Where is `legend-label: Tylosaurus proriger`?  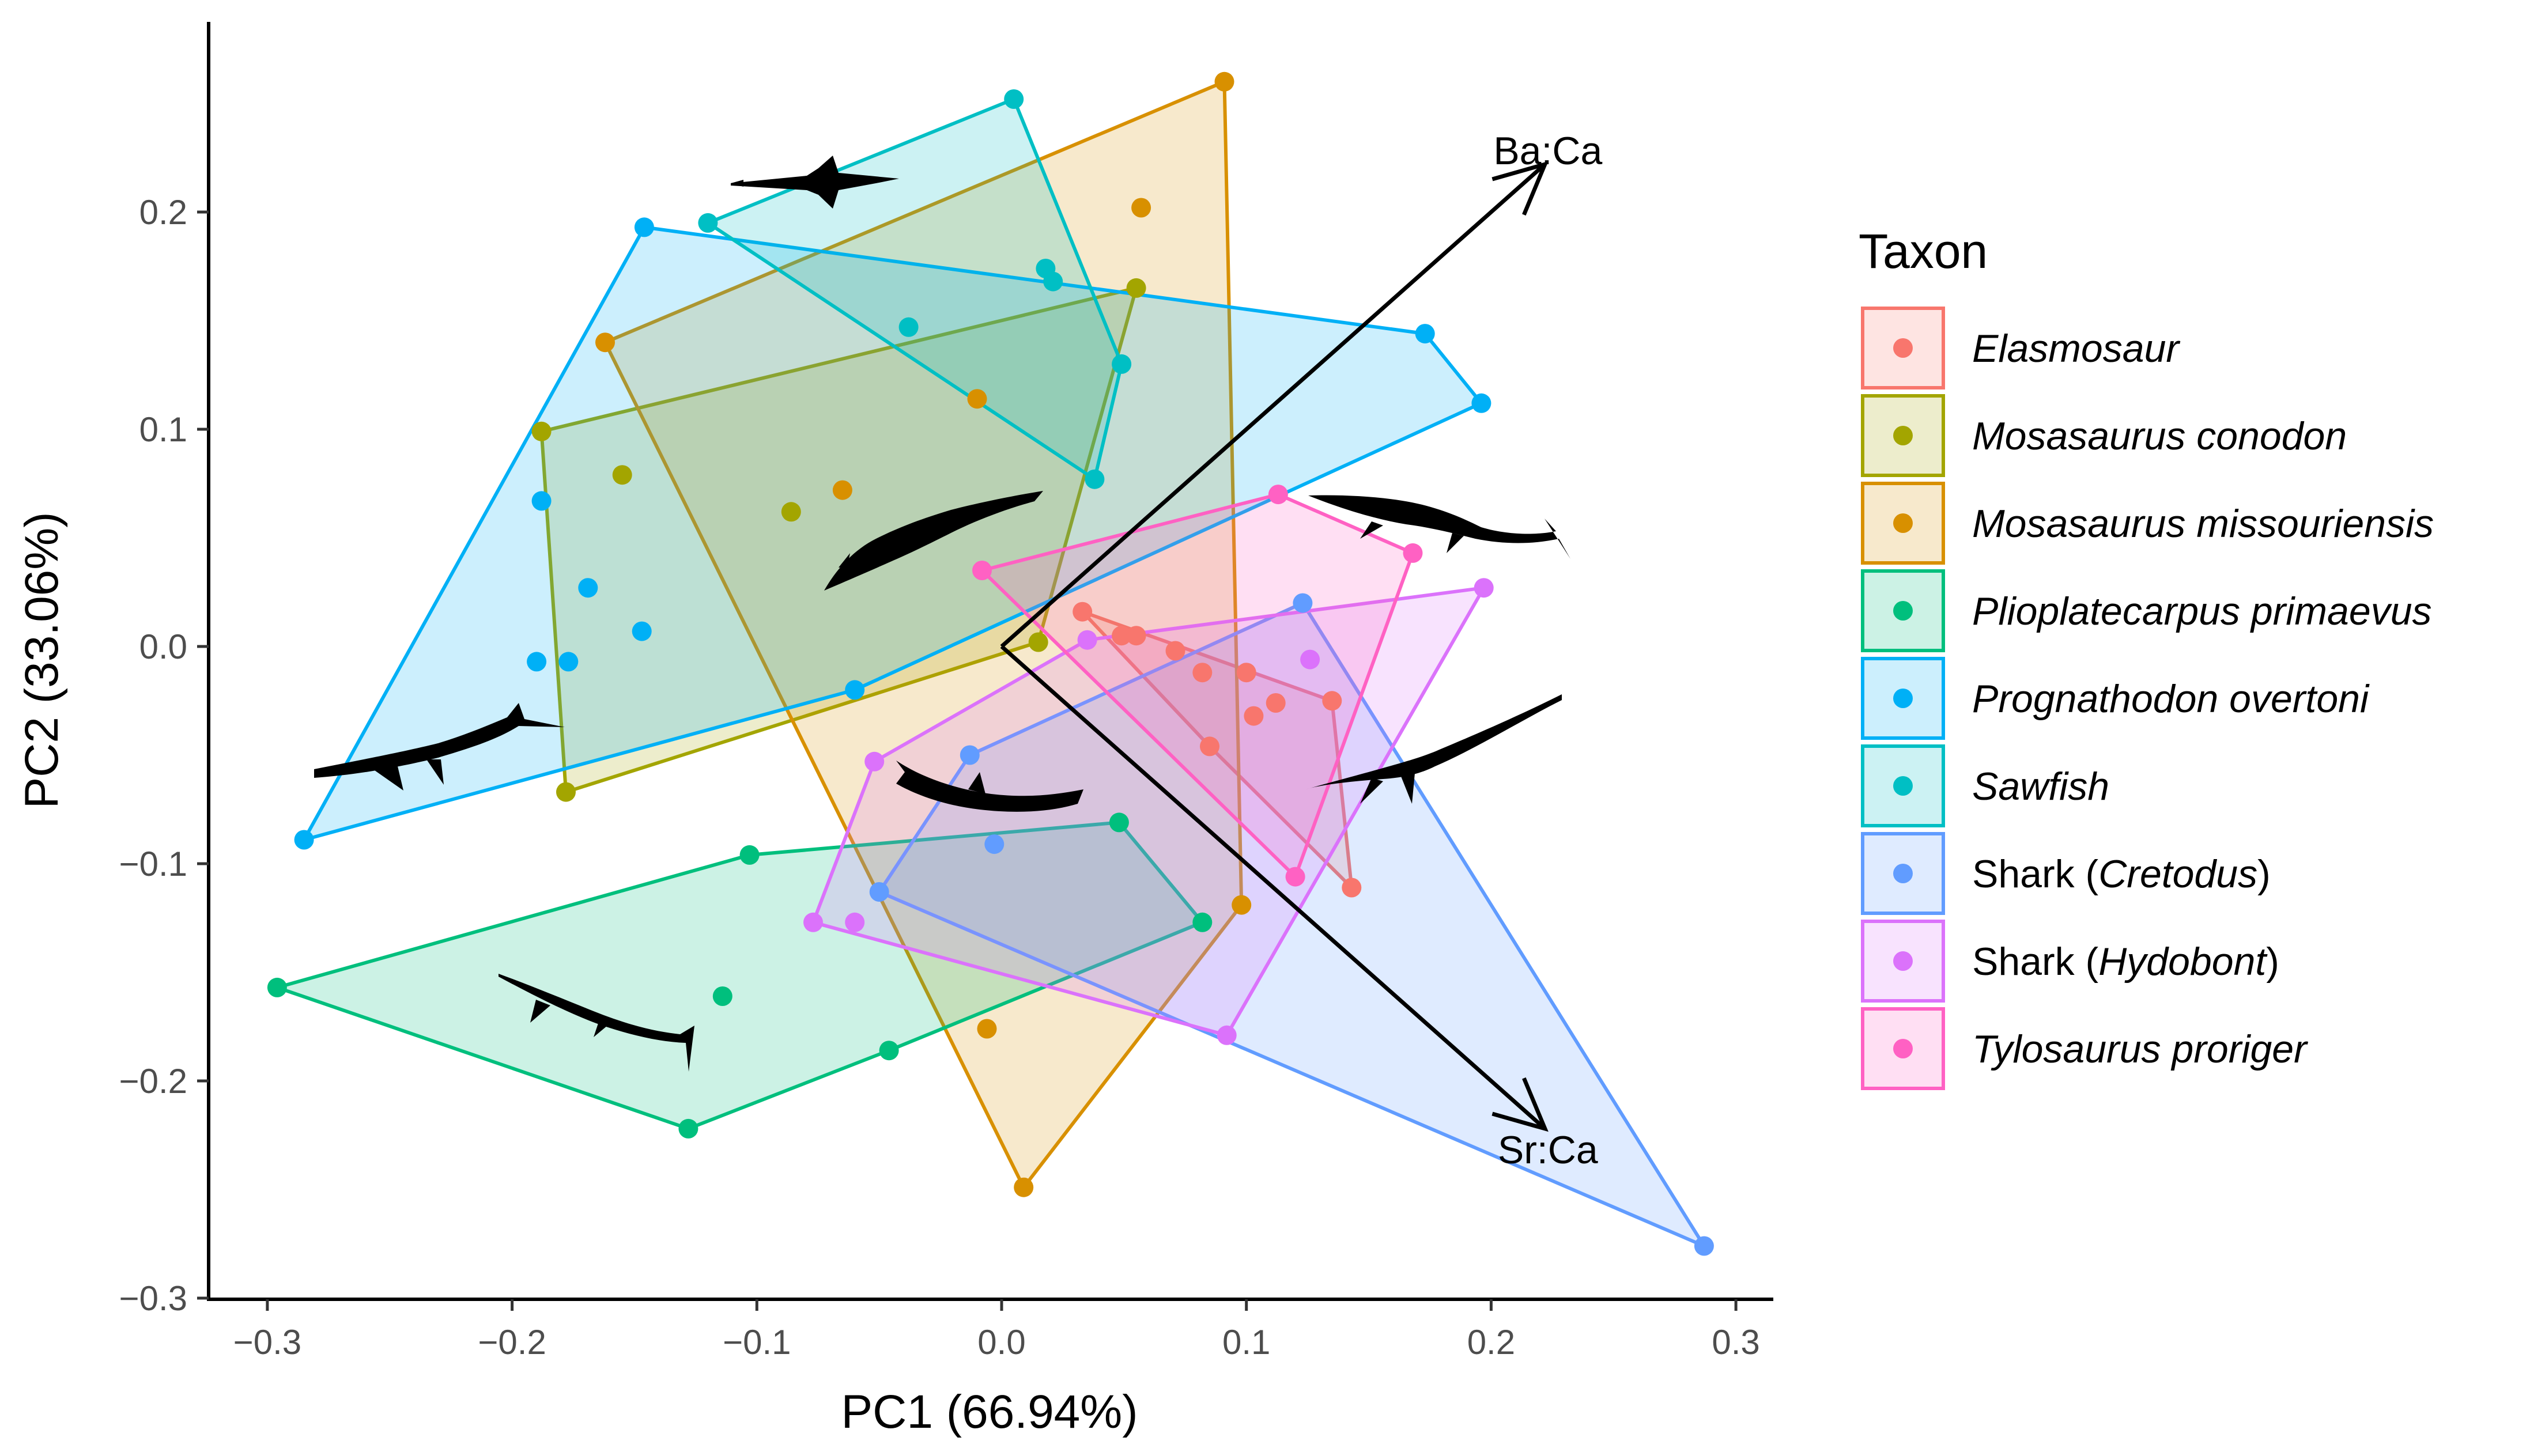
legend-label: Tylosaurus proriger is located at coordinates (2140, 1049).